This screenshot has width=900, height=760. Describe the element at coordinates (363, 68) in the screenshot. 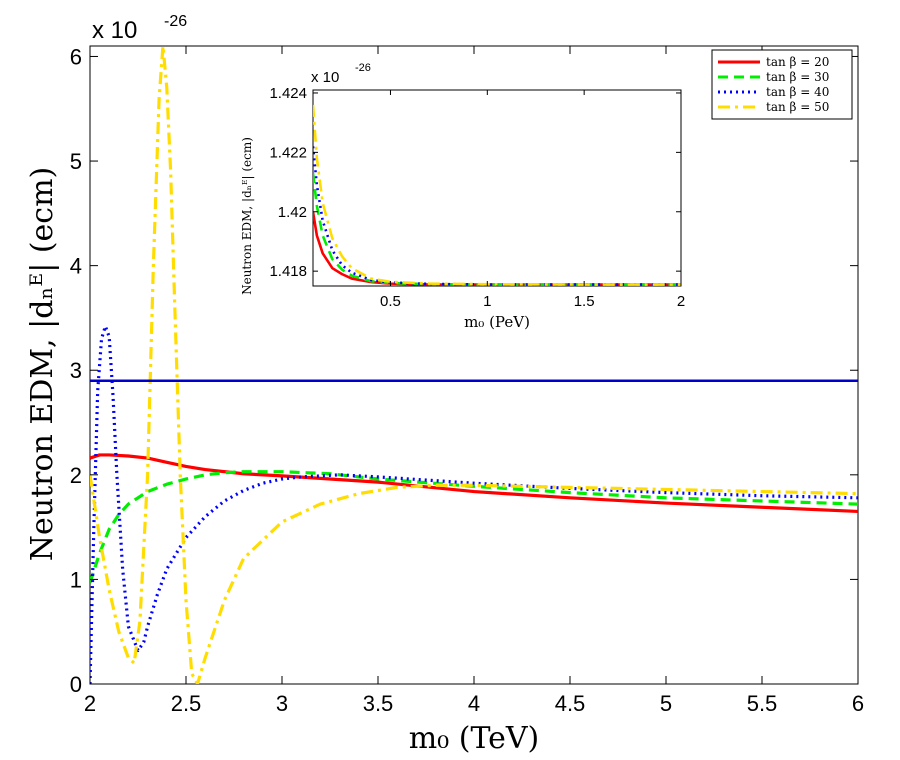

I see `inset-y-exponent-power: -26` at that location.